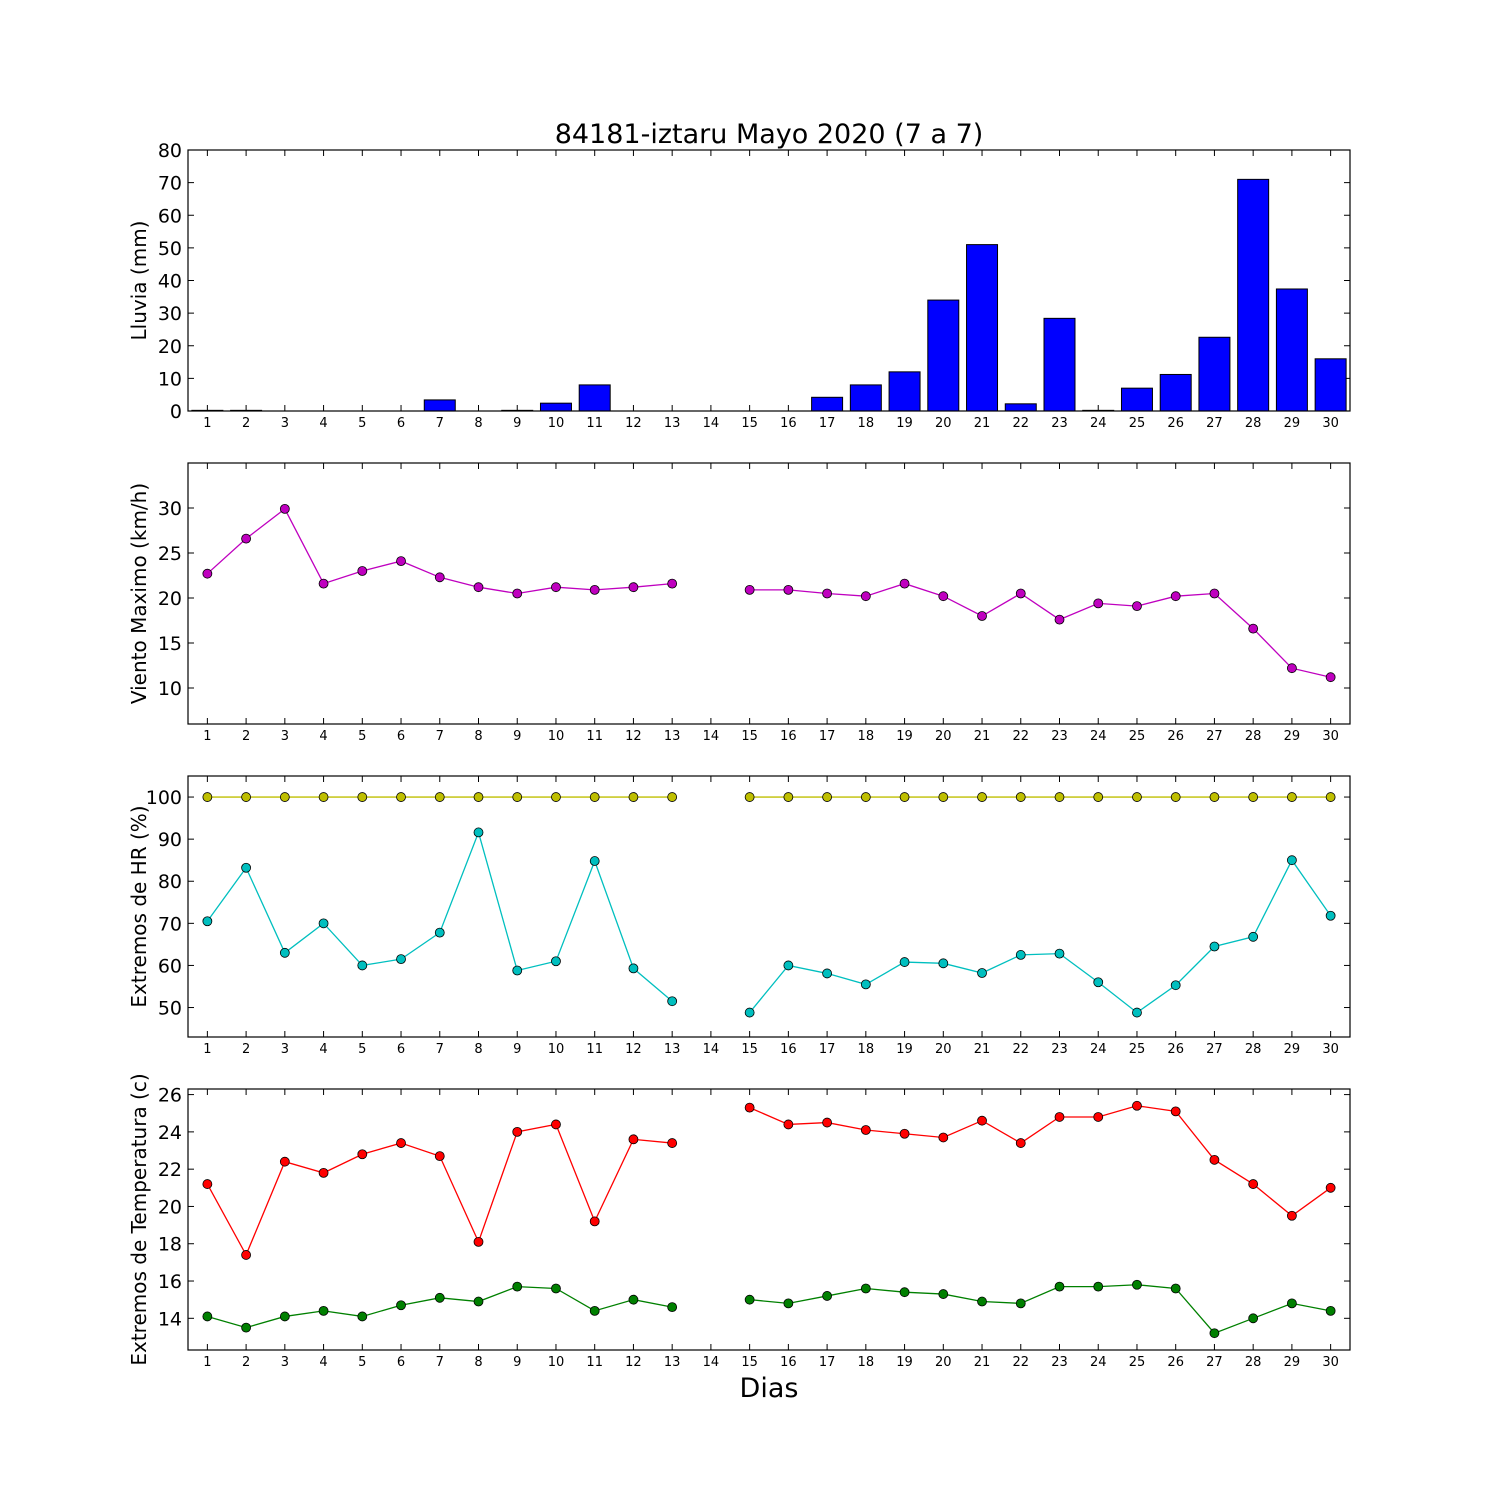 The height and width of the screenshot is (1500, 1500). I want to click on x-tick-label: 22, so click(1020, 423).